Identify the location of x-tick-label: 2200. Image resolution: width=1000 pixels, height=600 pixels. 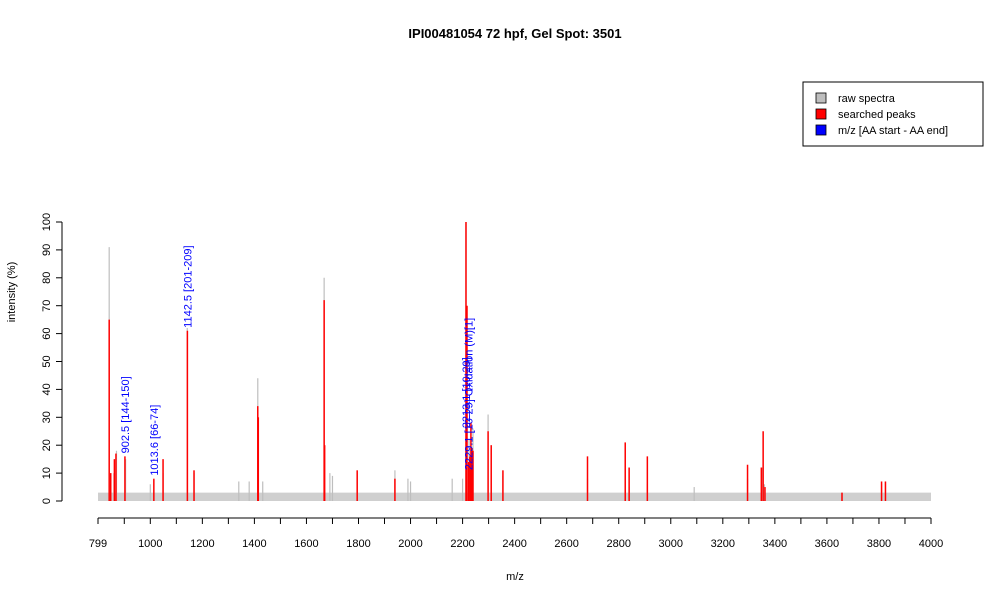
(462, 544).